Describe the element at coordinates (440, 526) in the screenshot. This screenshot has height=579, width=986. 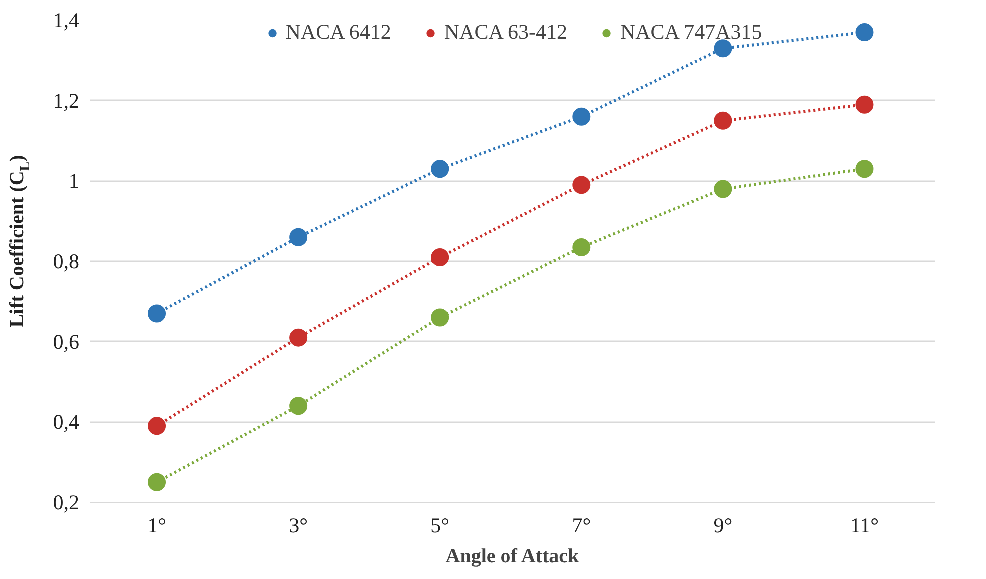
I see `x-tick-label: 5°` at that location.